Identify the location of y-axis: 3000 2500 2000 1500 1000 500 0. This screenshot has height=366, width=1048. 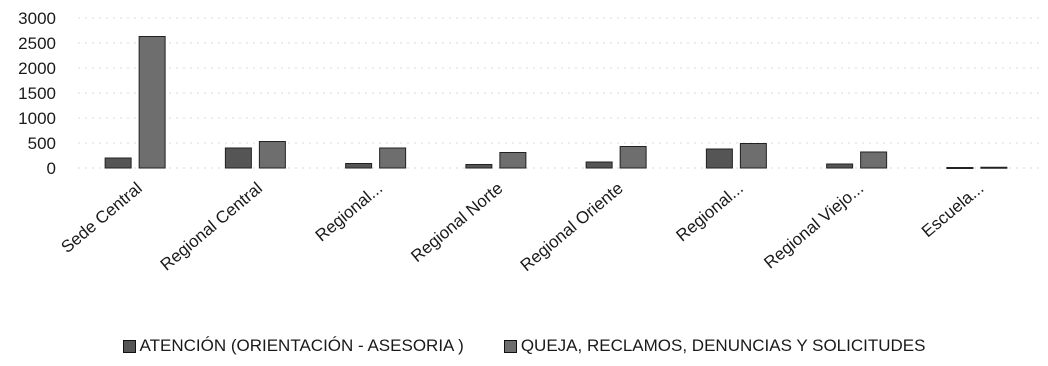
(37, 93).